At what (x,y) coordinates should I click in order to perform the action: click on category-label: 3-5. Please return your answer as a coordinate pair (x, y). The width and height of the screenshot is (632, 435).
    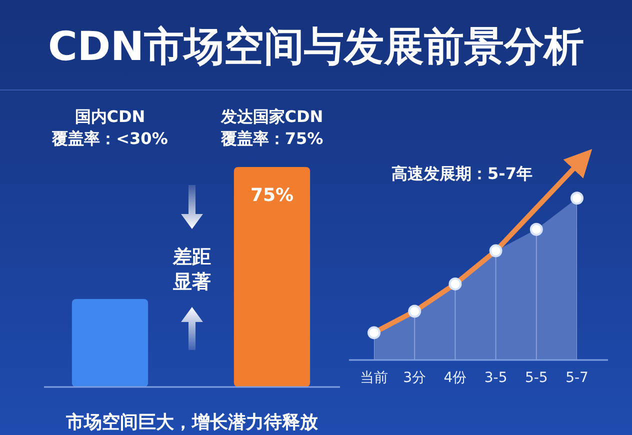
    Looking at the image, I should click on (496, 378).